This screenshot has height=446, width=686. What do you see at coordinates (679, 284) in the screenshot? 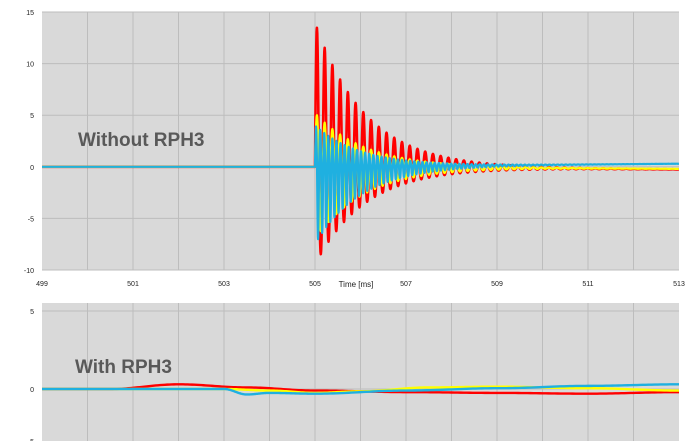
I see `x-tick-label: 513` at bounding box center [679, 284].